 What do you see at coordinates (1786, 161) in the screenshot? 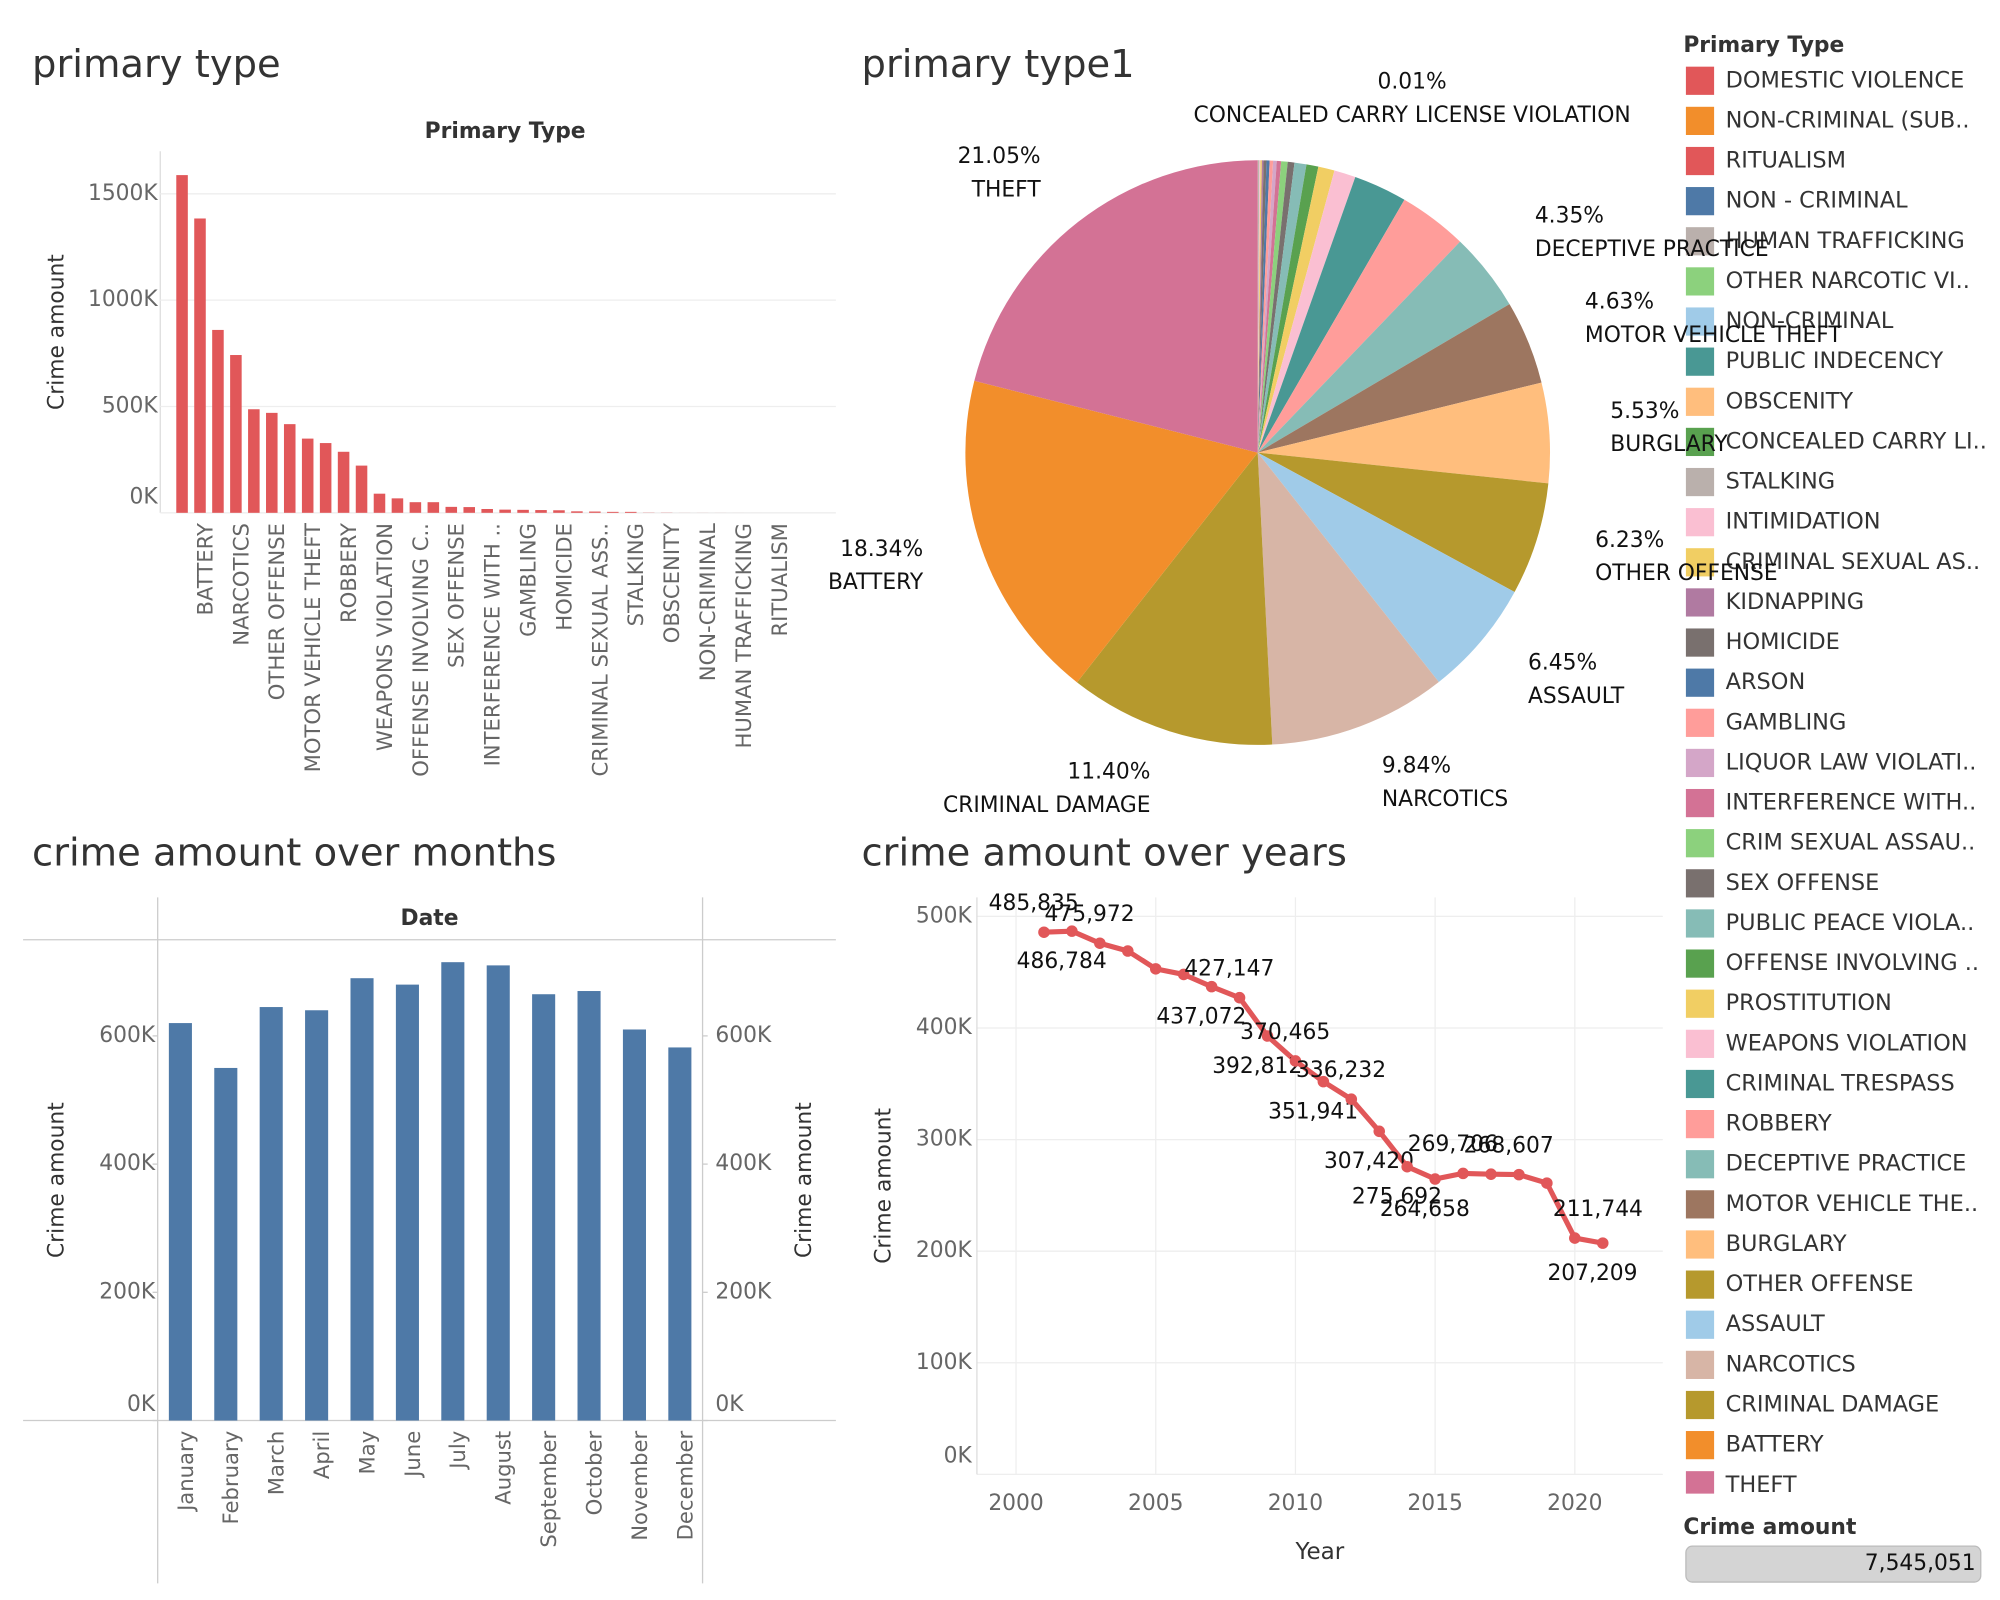
I see `legend-label: RITUALISM` at bounding box center [1786, 161].